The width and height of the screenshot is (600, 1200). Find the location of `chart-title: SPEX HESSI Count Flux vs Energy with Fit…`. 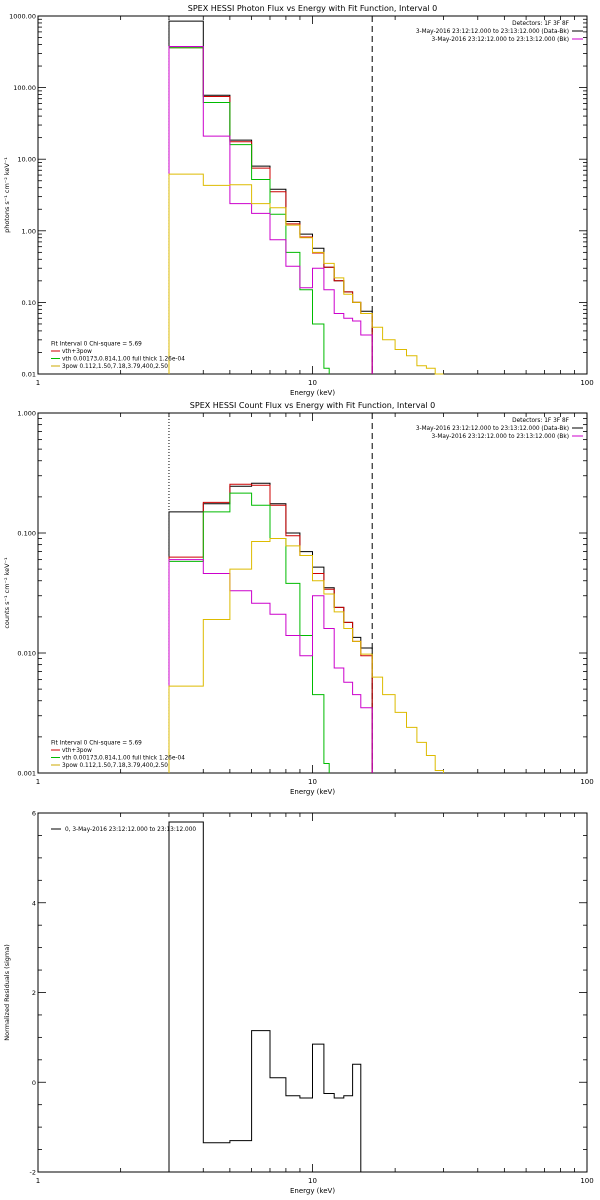

chart-title: SPEX HESSI Count Flux vs Energy with Fit… is located at coordinates (312, 405).